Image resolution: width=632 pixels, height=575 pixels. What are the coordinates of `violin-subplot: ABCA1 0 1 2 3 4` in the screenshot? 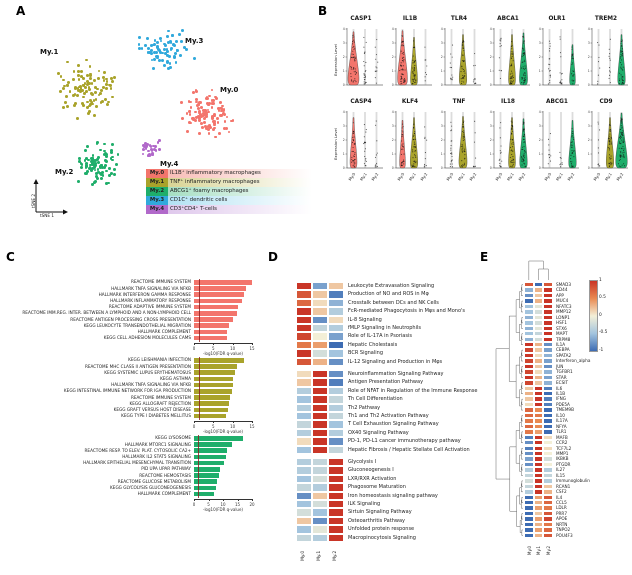 It's located at (508, 55).